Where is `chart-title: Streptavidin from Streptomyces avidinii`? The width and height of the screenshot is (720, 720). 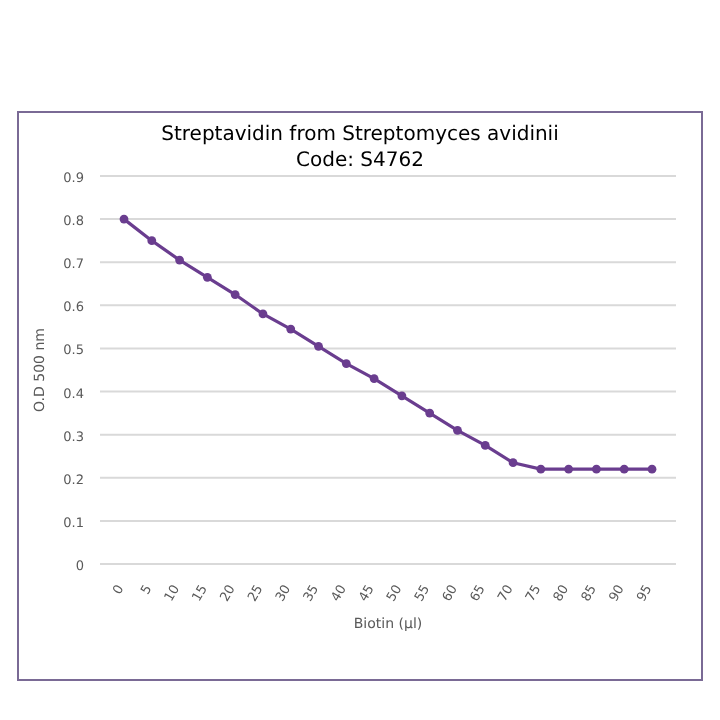
chart-title: Streptavidin from Streptomyces avidinii is located at coordinates (360, 135).